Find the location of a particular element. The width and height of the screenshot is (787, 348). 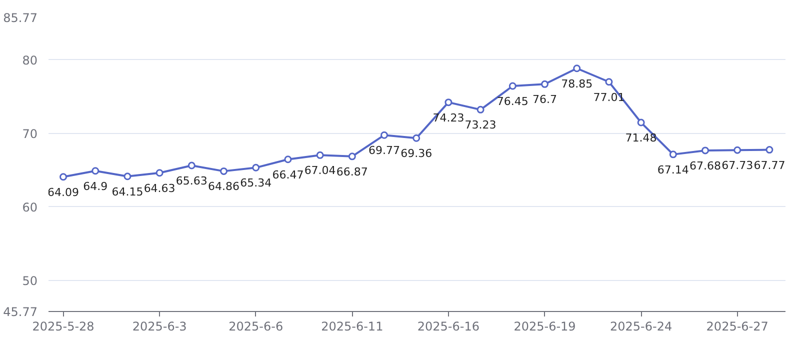

x-tick-label: 2025-6-19 is located at coordinates (545, 327).